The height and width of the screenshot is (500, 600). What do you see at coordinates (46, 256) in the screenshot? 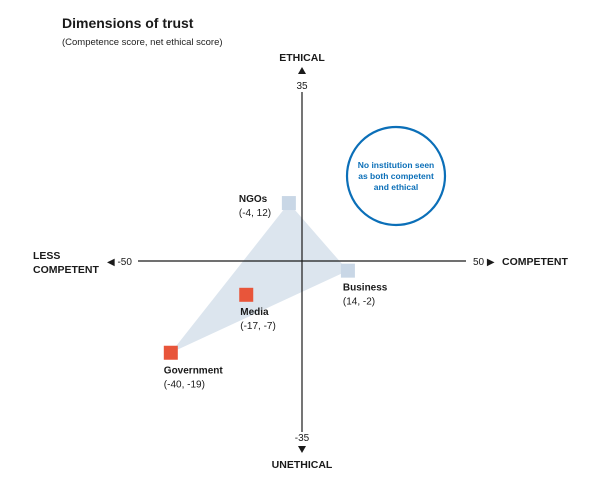
I see `axis-label-left-line1: LESS` at bounding box center [46, 256].